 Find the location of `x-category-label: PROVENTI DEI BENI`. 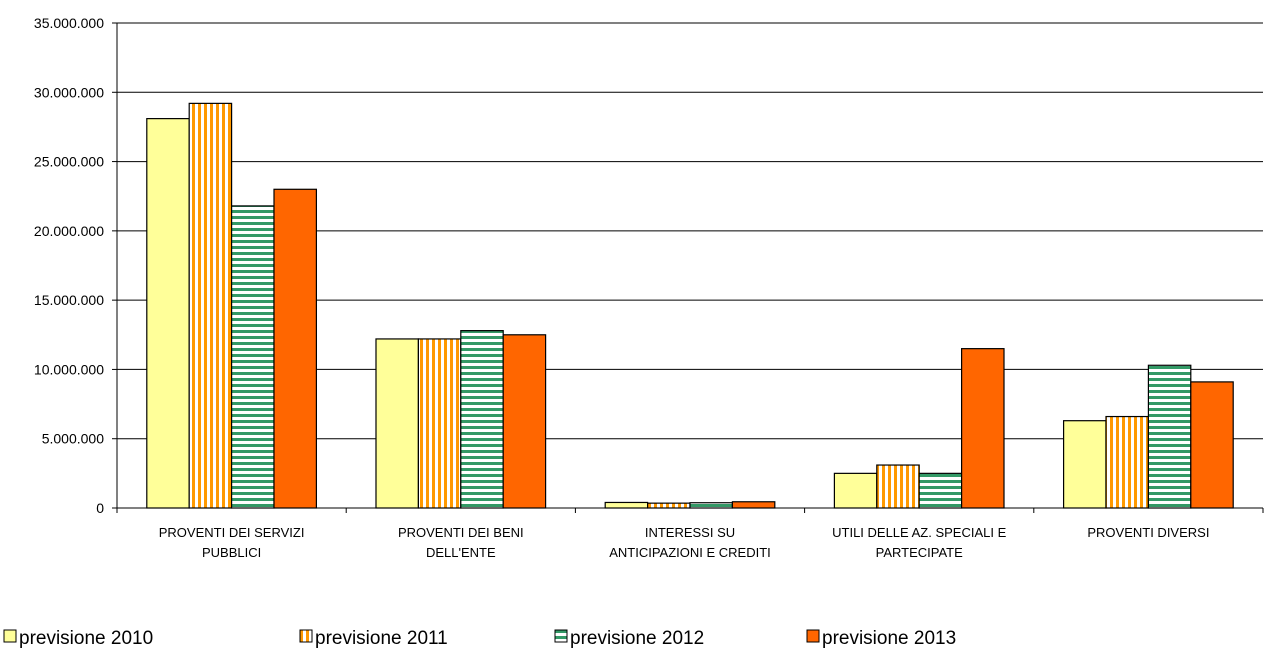

x-category-label: PROVENTI DEI BENI is located at coordinates (461, 532).